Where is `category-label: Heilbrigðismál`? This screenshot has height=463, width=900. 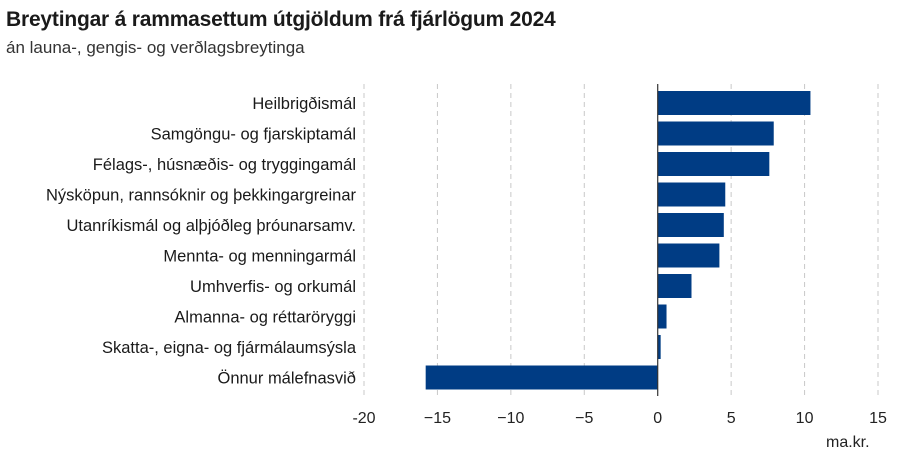
category-label: Heilbrigðismál is located at coordinates (304, 104).